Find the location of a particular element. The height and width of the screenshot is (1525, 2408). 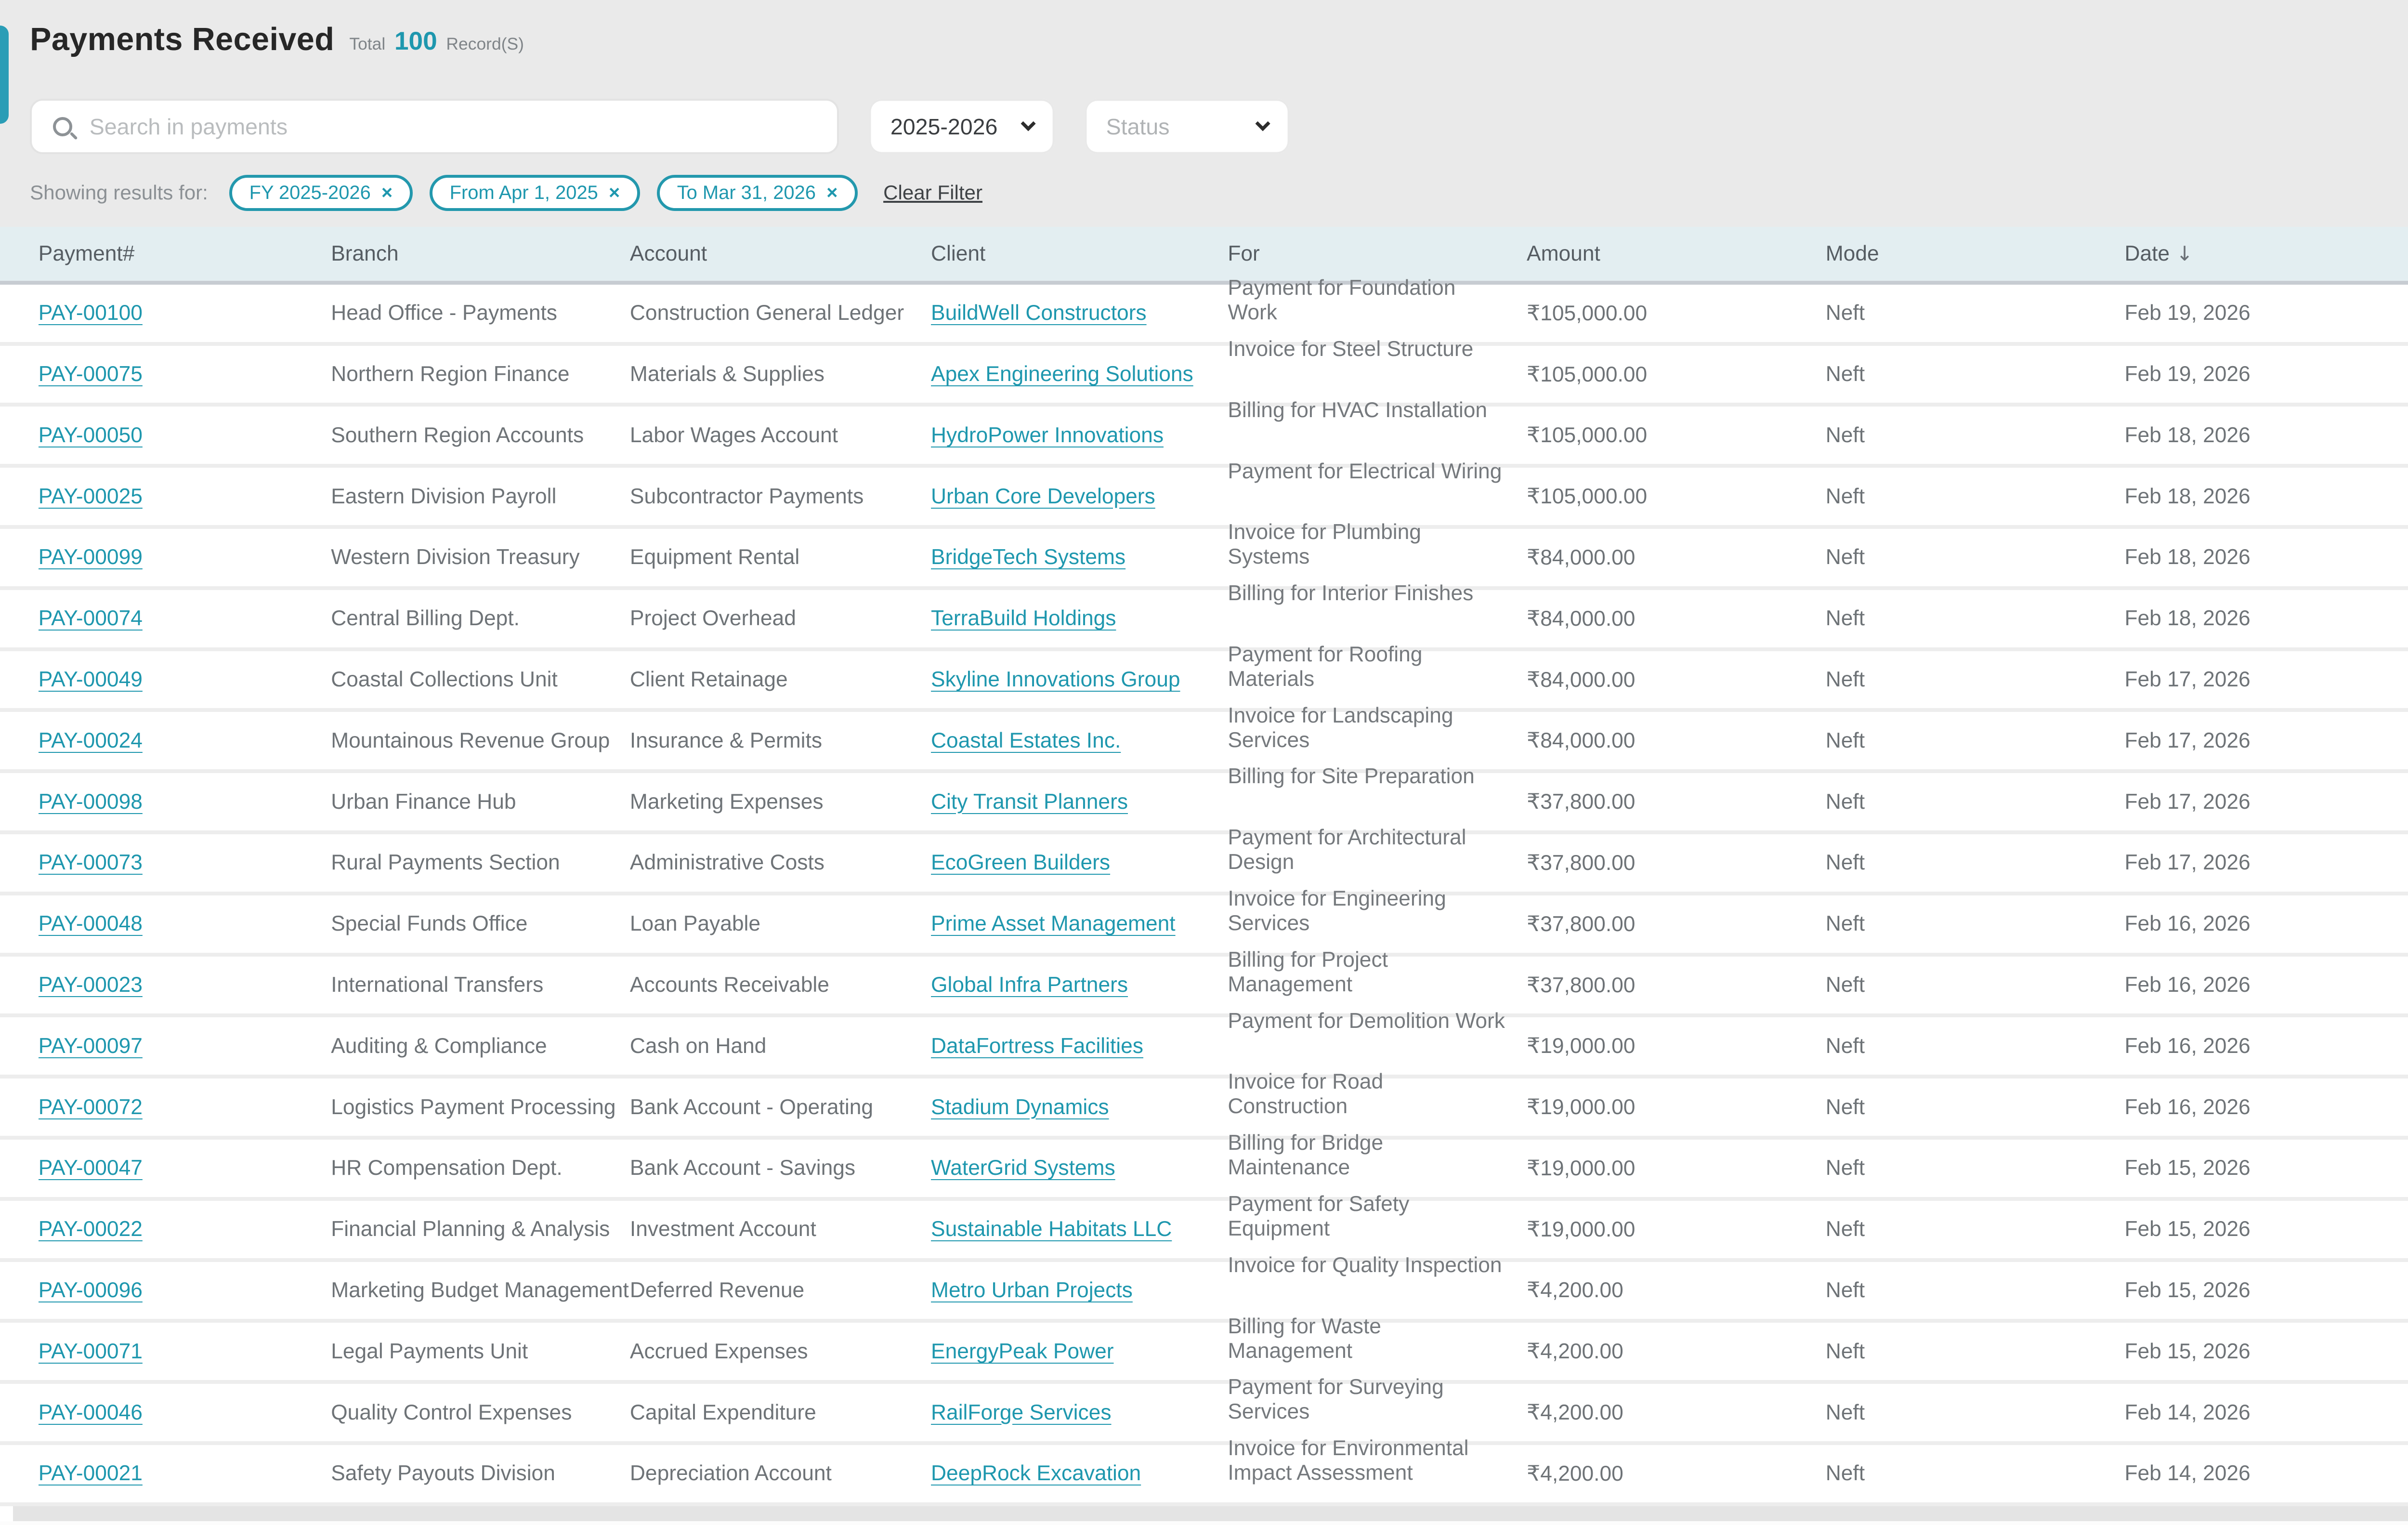

branch-cell: Auditing & Compliance is located at coordinates (439, 1046).